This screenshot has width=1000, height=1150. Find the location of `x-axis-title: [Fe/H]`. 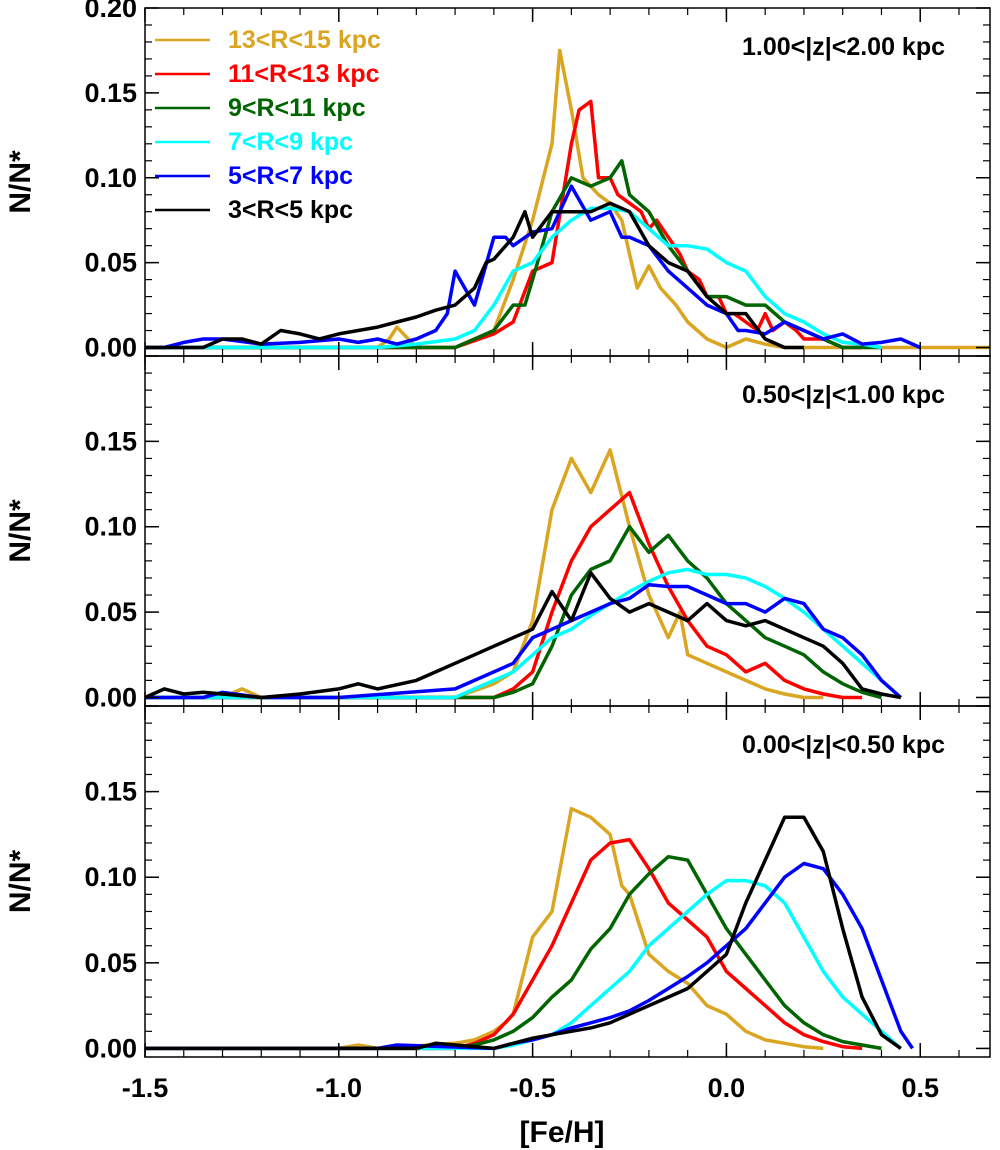

x-axis-title: [Fe/H] is located at coordinates (562, 1132).